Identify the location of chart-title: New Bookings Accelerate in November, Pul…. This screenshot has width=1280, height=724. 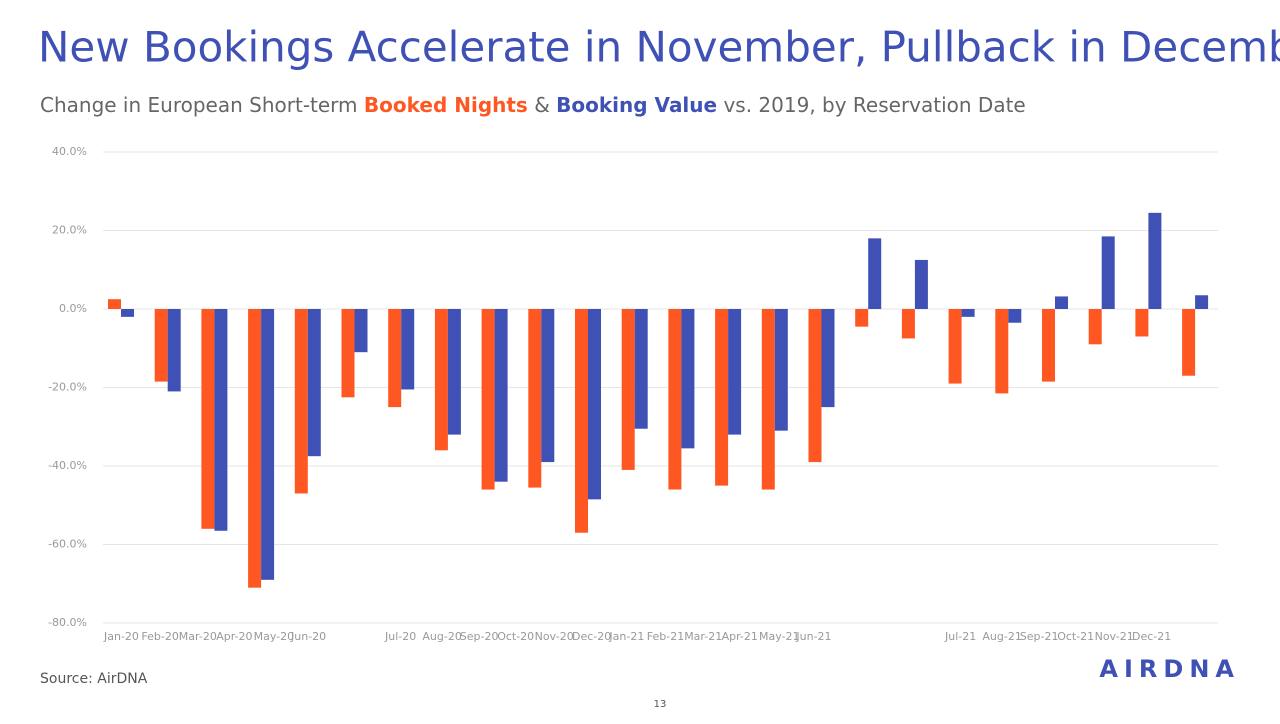
(659, 47).